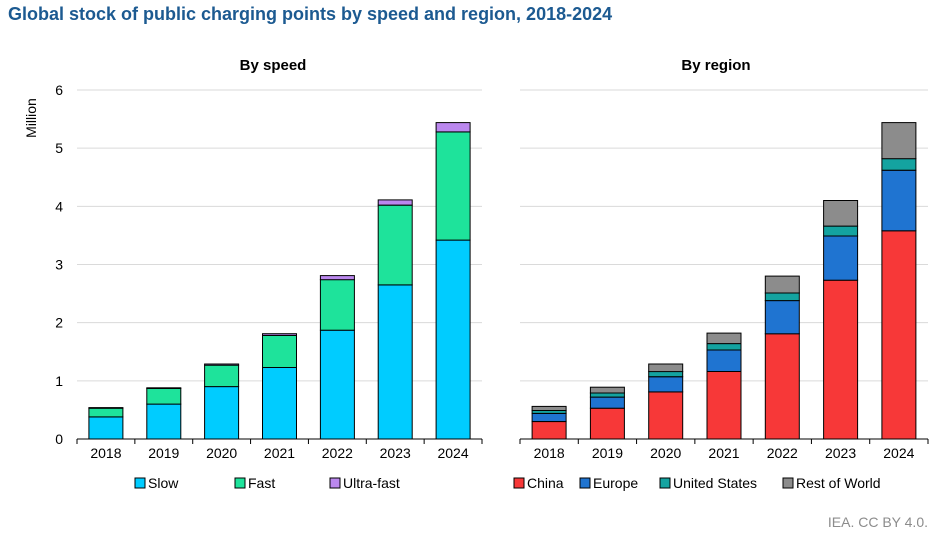 This screenshot has width=940, height=545. I want to click on legend-swatch-united-states, so click(665, 483).